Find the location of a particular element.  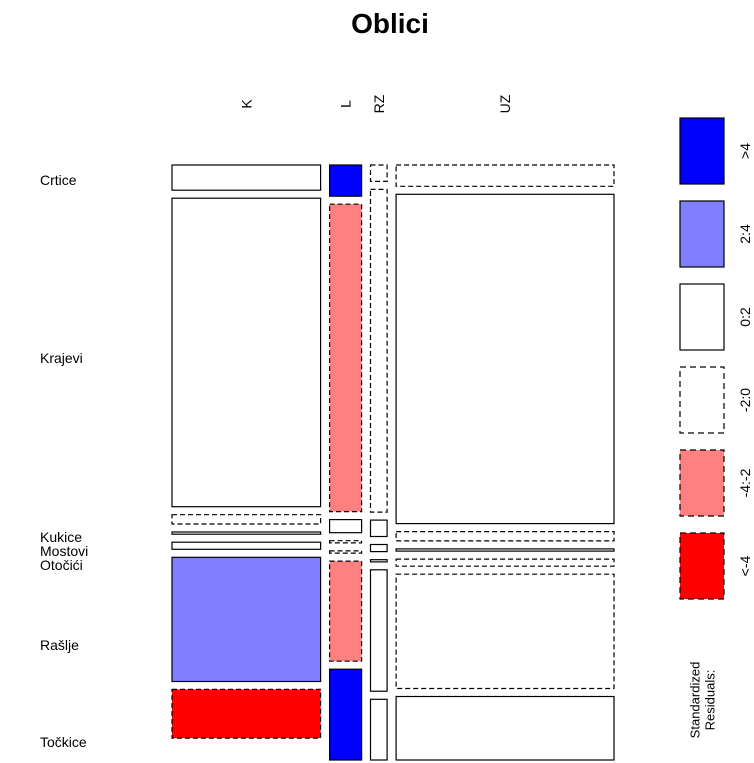

tile-rz-raslje is located at coordinates (378, 630).